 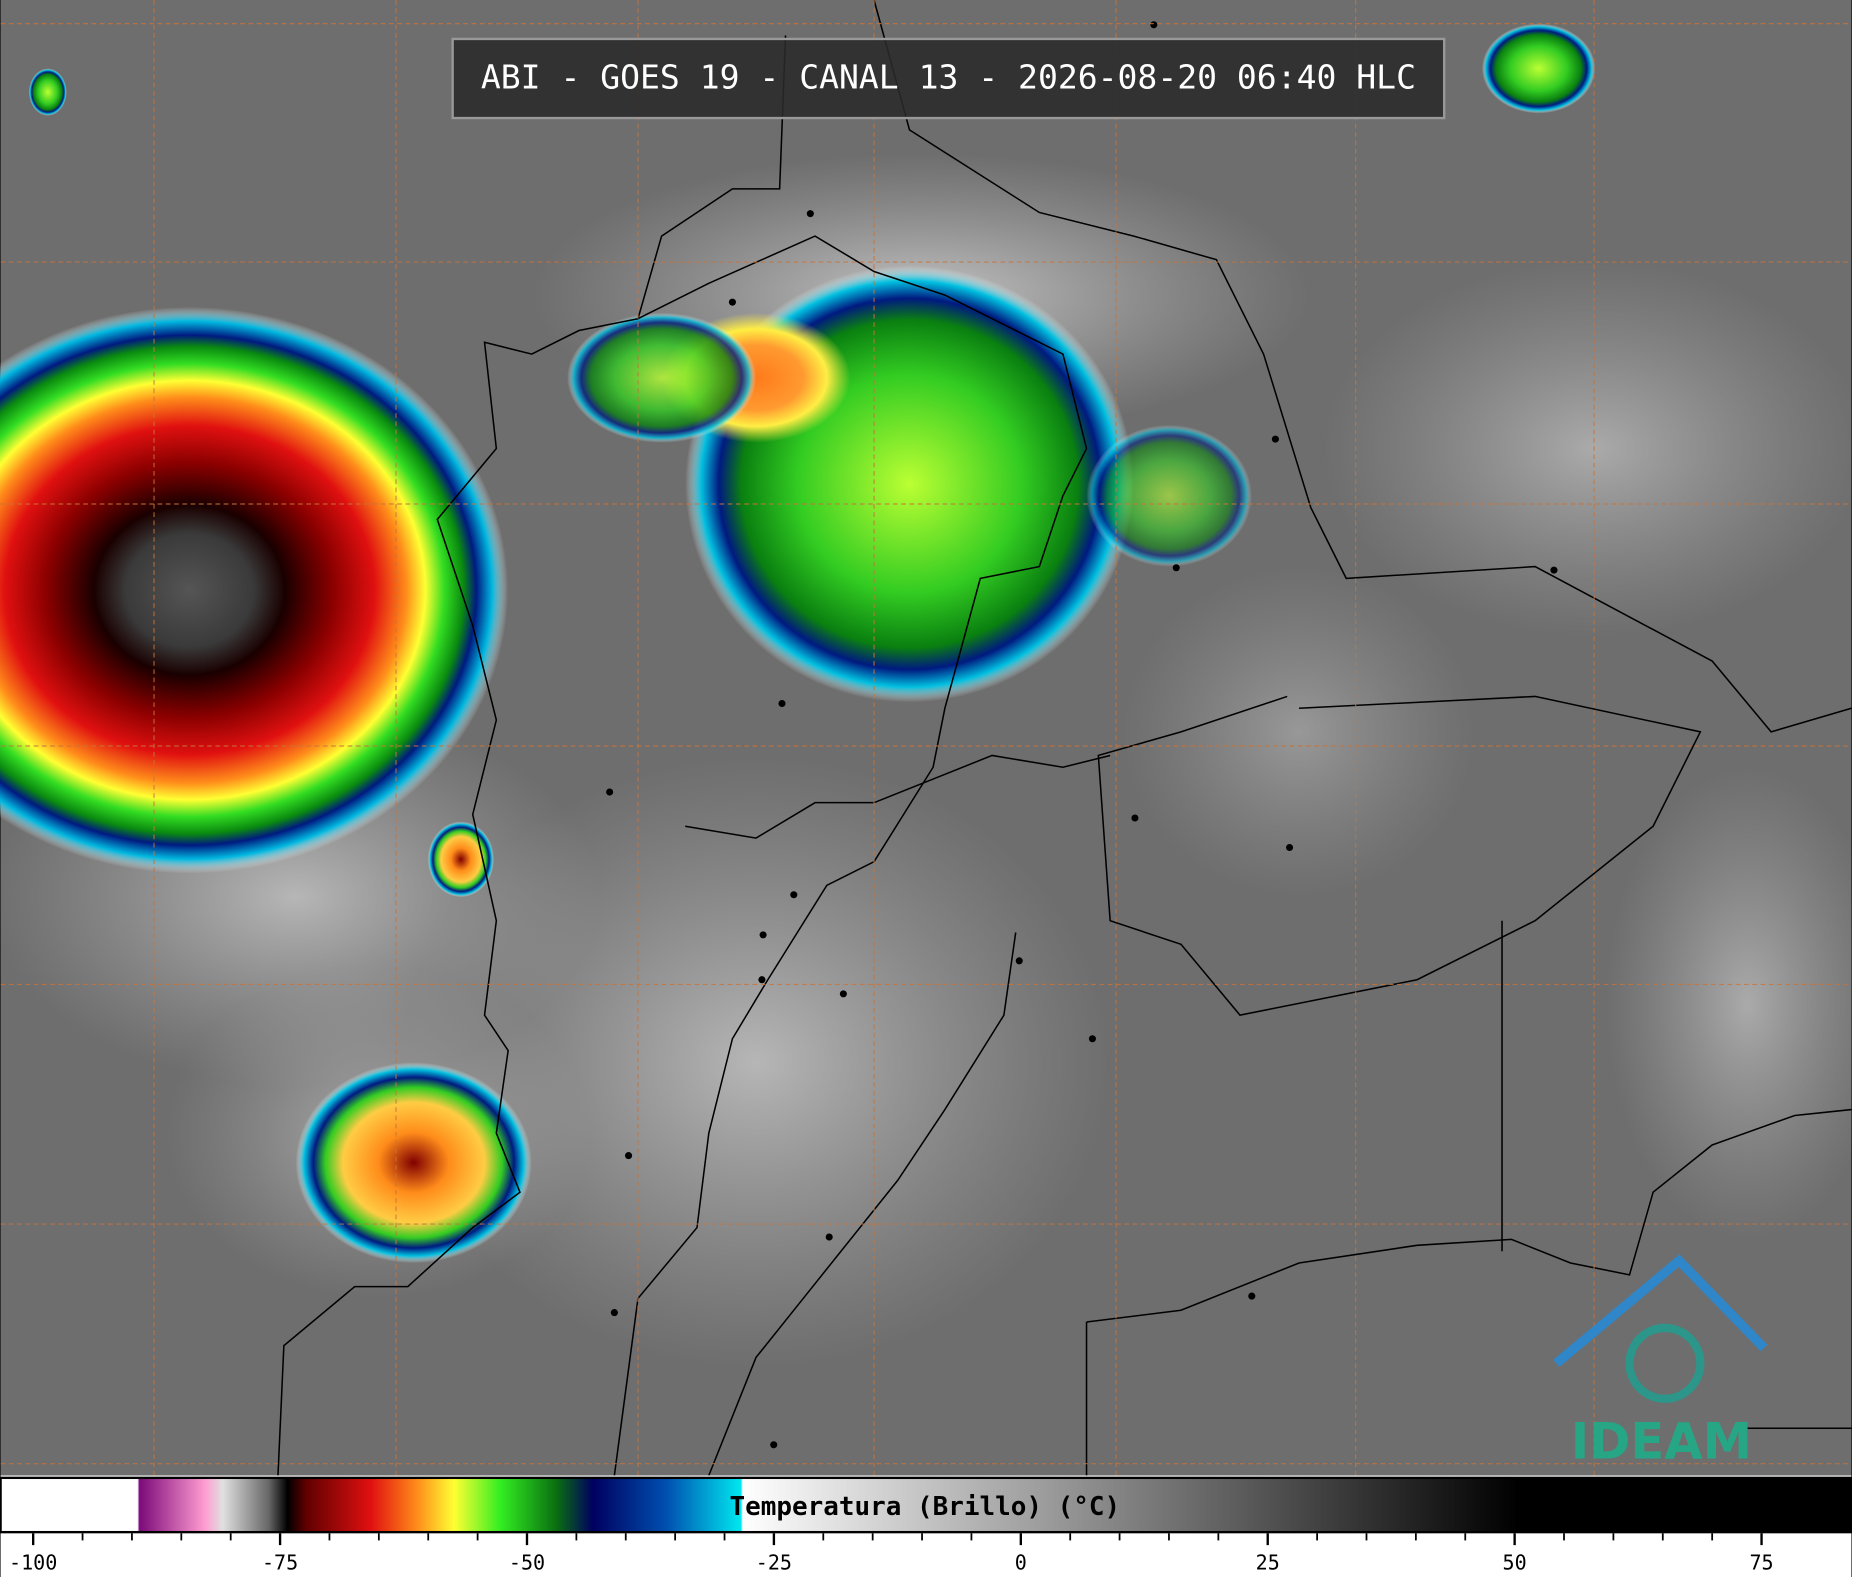 I want to click on tick-label: 0, so click(x=1021, y=1563).